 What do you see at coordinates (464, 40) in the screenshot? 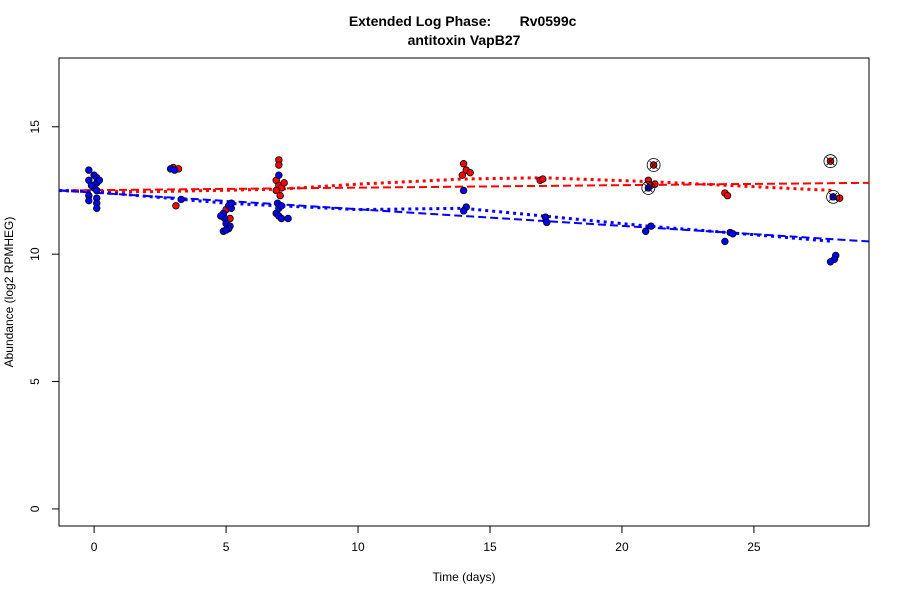
I see `title-line2: antitoxin VapB27` at bounding box center [464, 40].